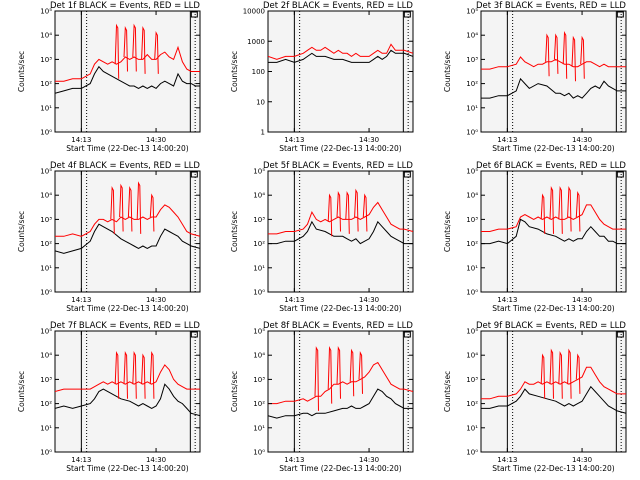 This screenshot has height=480, width=640. What do you see at coordinates (258, 72) in the screenshot?
I see `y-tick-label: 100` at bounding box center [258, 72].